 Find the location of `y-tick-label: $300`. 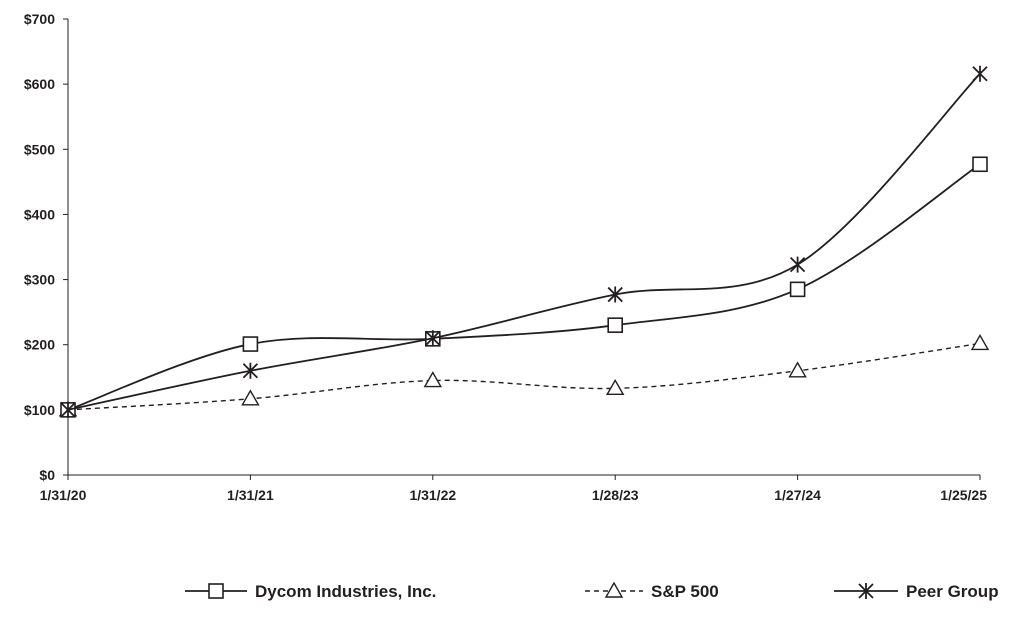

y-tick-label: $300 is located at coordinates (39, 280).